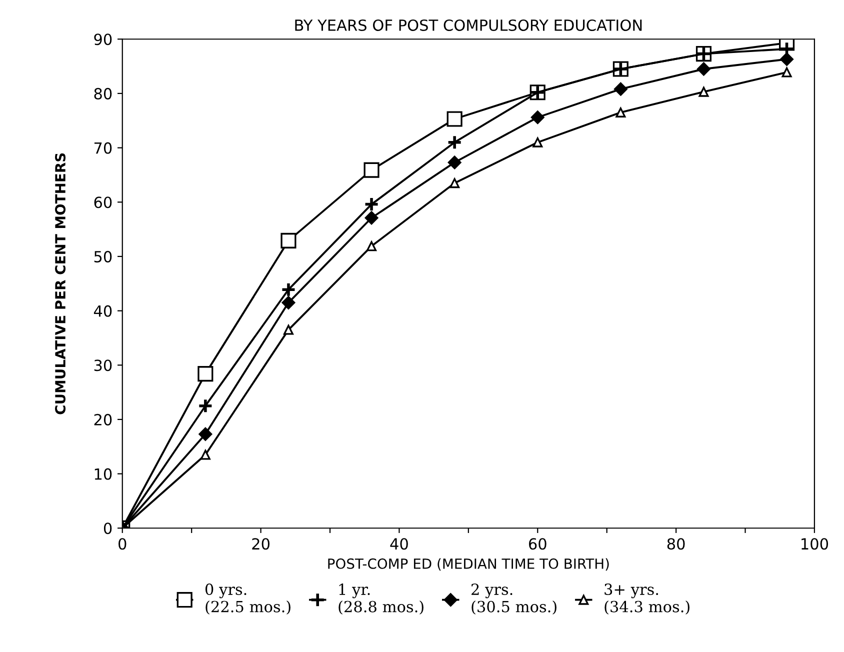 The height and width of the screenshot is (652, 844). I want to click on y-tick-label: 10, so click(103, 474).